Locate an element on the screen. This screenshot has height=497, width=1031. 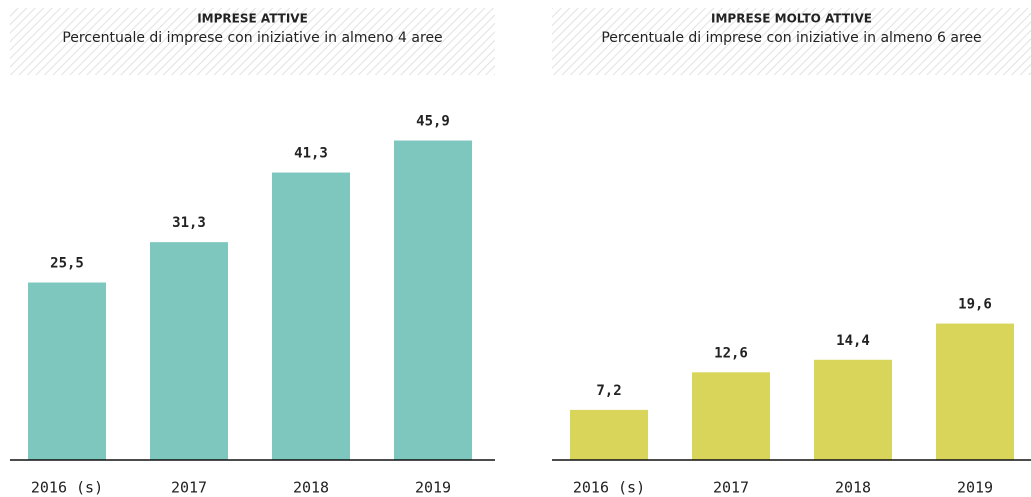
value-label: 19,6 is located at coordinates (975, 305).